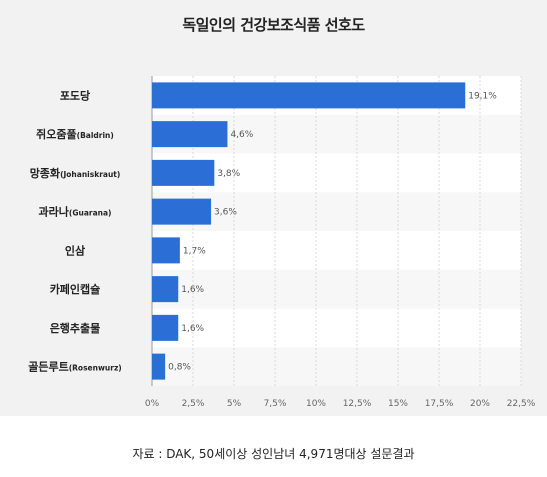  Describe the element at coordinates (316, 404) in the screenshot. I see `x-tick-label: 10%` at that location.